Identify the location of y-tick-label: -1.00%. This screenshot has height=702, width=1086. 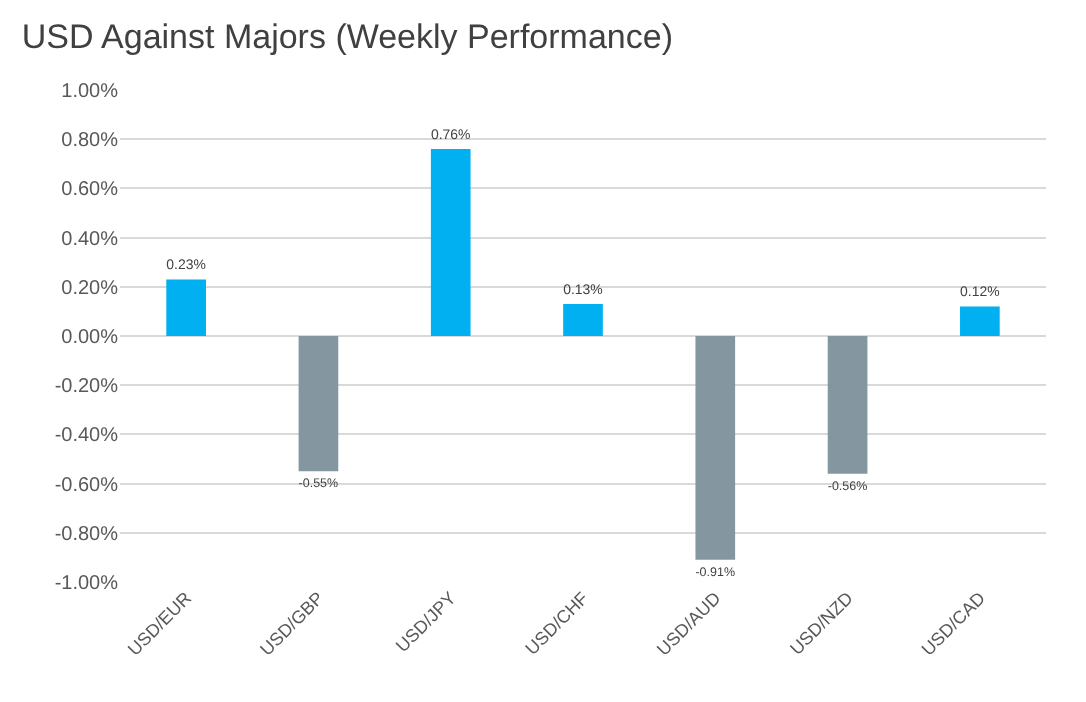
(86, 584).